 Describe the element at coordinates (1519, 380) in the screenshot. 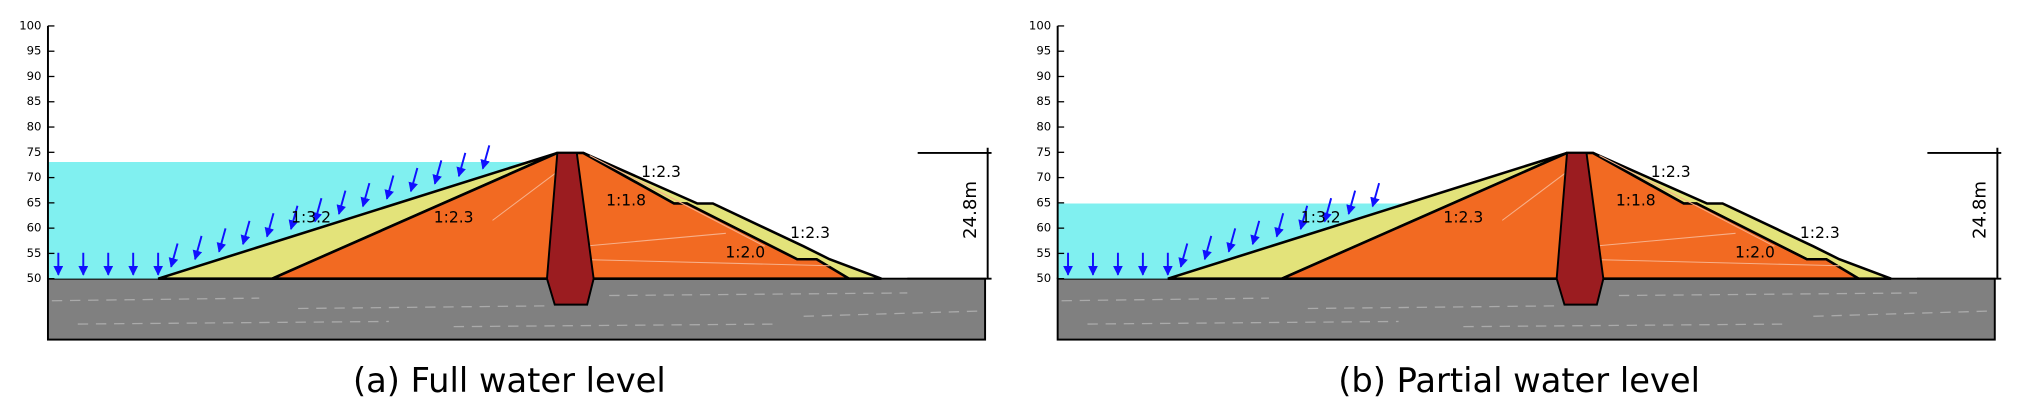

I see `caption: (b) Partial water level` at that location.